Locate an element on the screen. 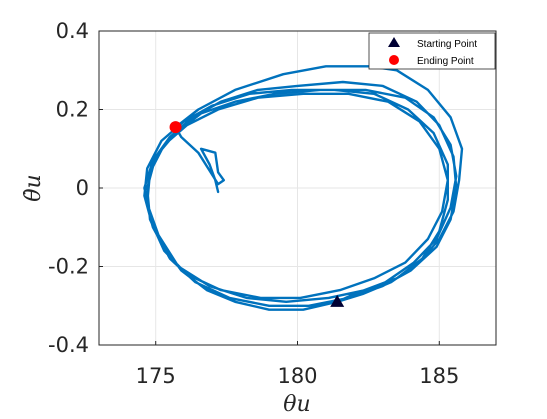  legend: Starting Point Ending Point is located at coordinates (432, 51).